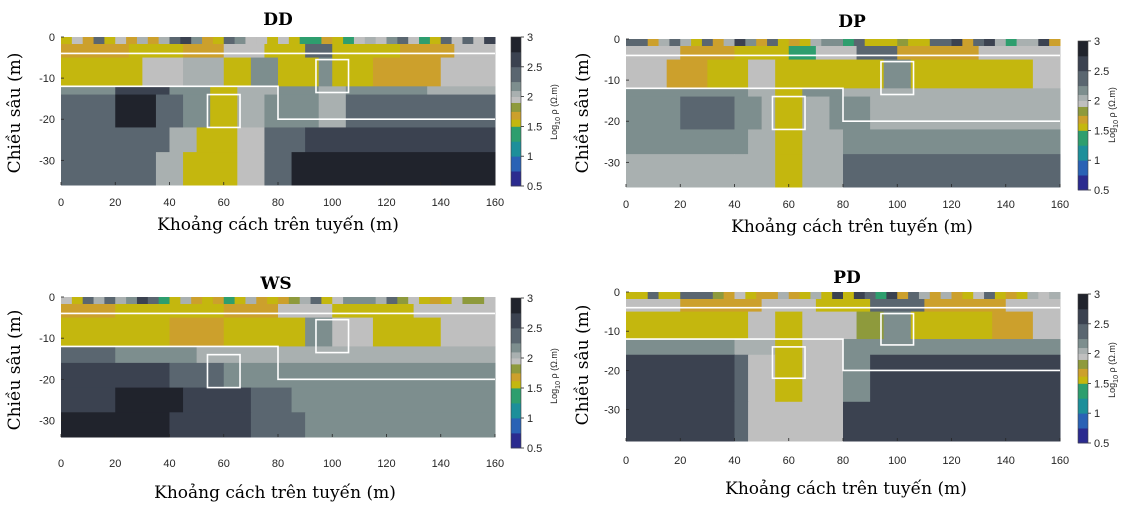 The width and height of the screenshot is (1129, 507). Describe the element at coordinates (846, 452) in the screenshot. I see `x-axis: 0 20 40 60 80 100 120 140 160` at that location.